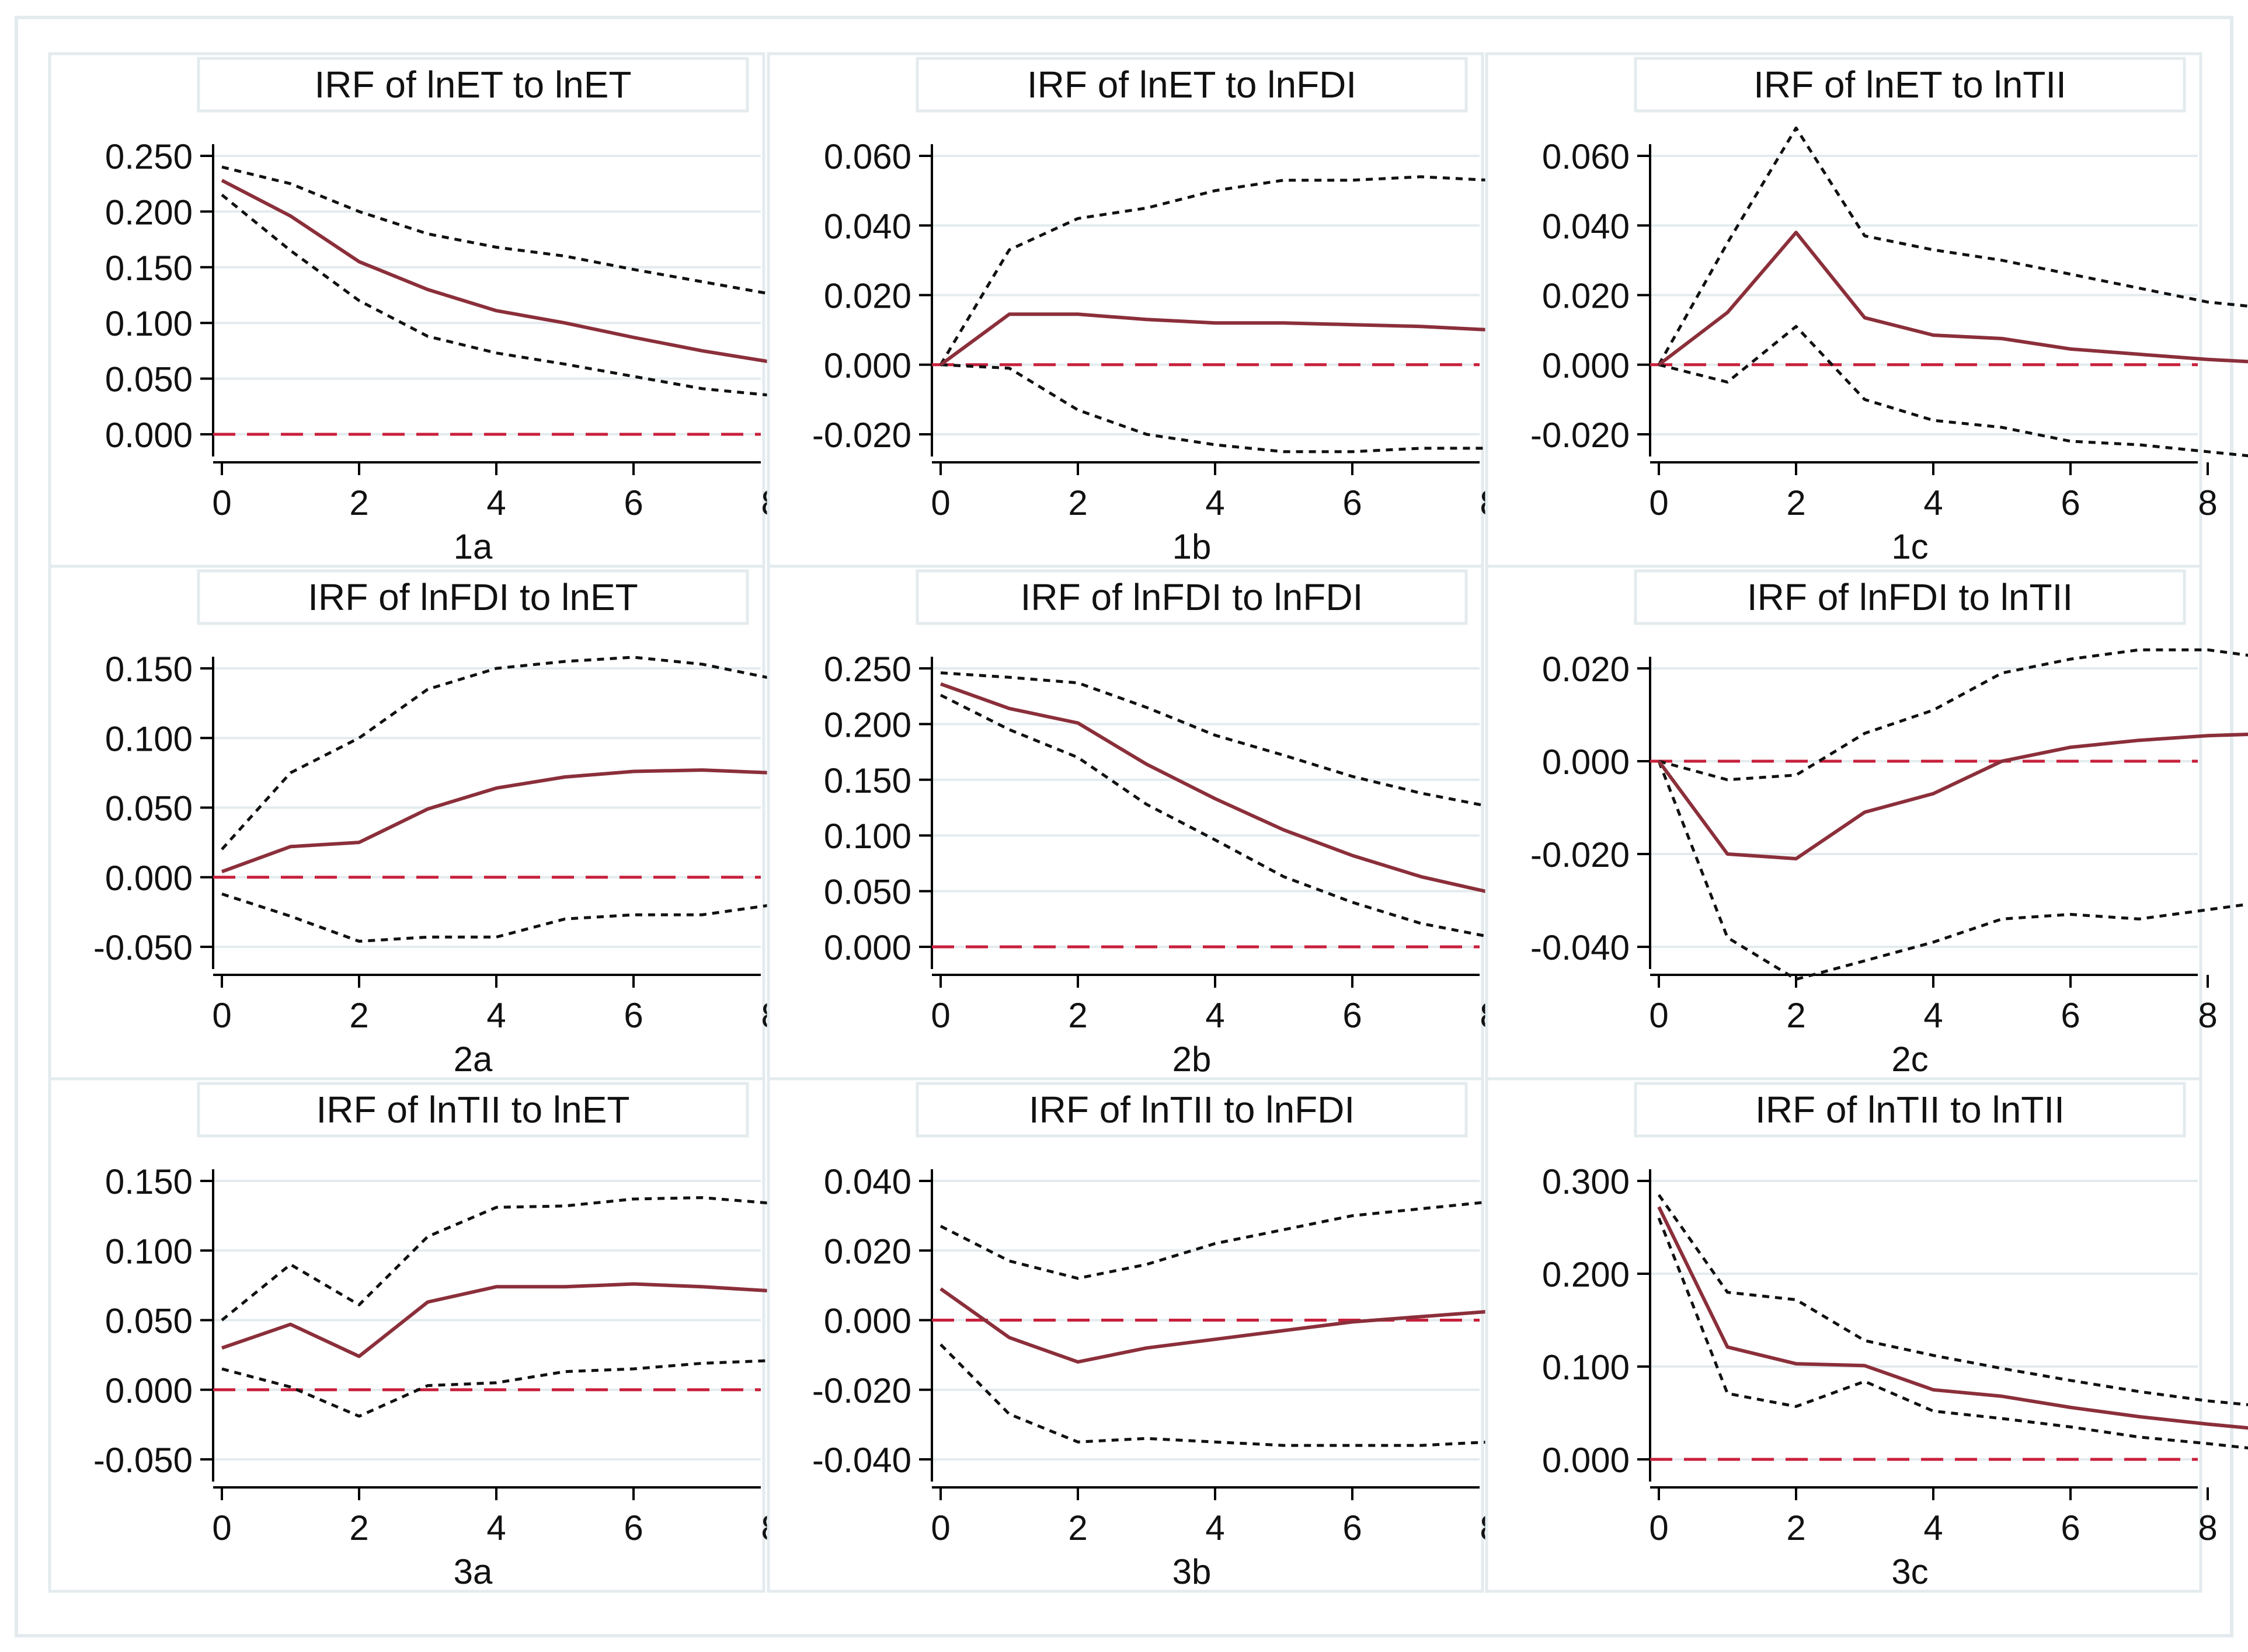 This screenshot has width=2248, height=1652. I want to click on y-tick-label: 0.300, so click(1586, 1181).